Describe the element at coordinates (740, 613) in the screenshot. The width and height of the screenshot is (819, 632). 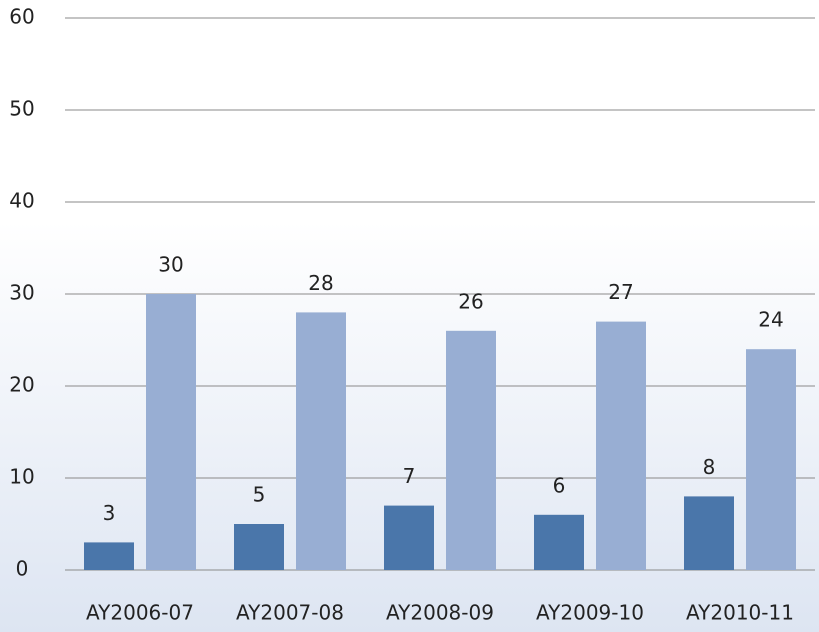
I see `x-tick-label: AY2010-11` at that location.